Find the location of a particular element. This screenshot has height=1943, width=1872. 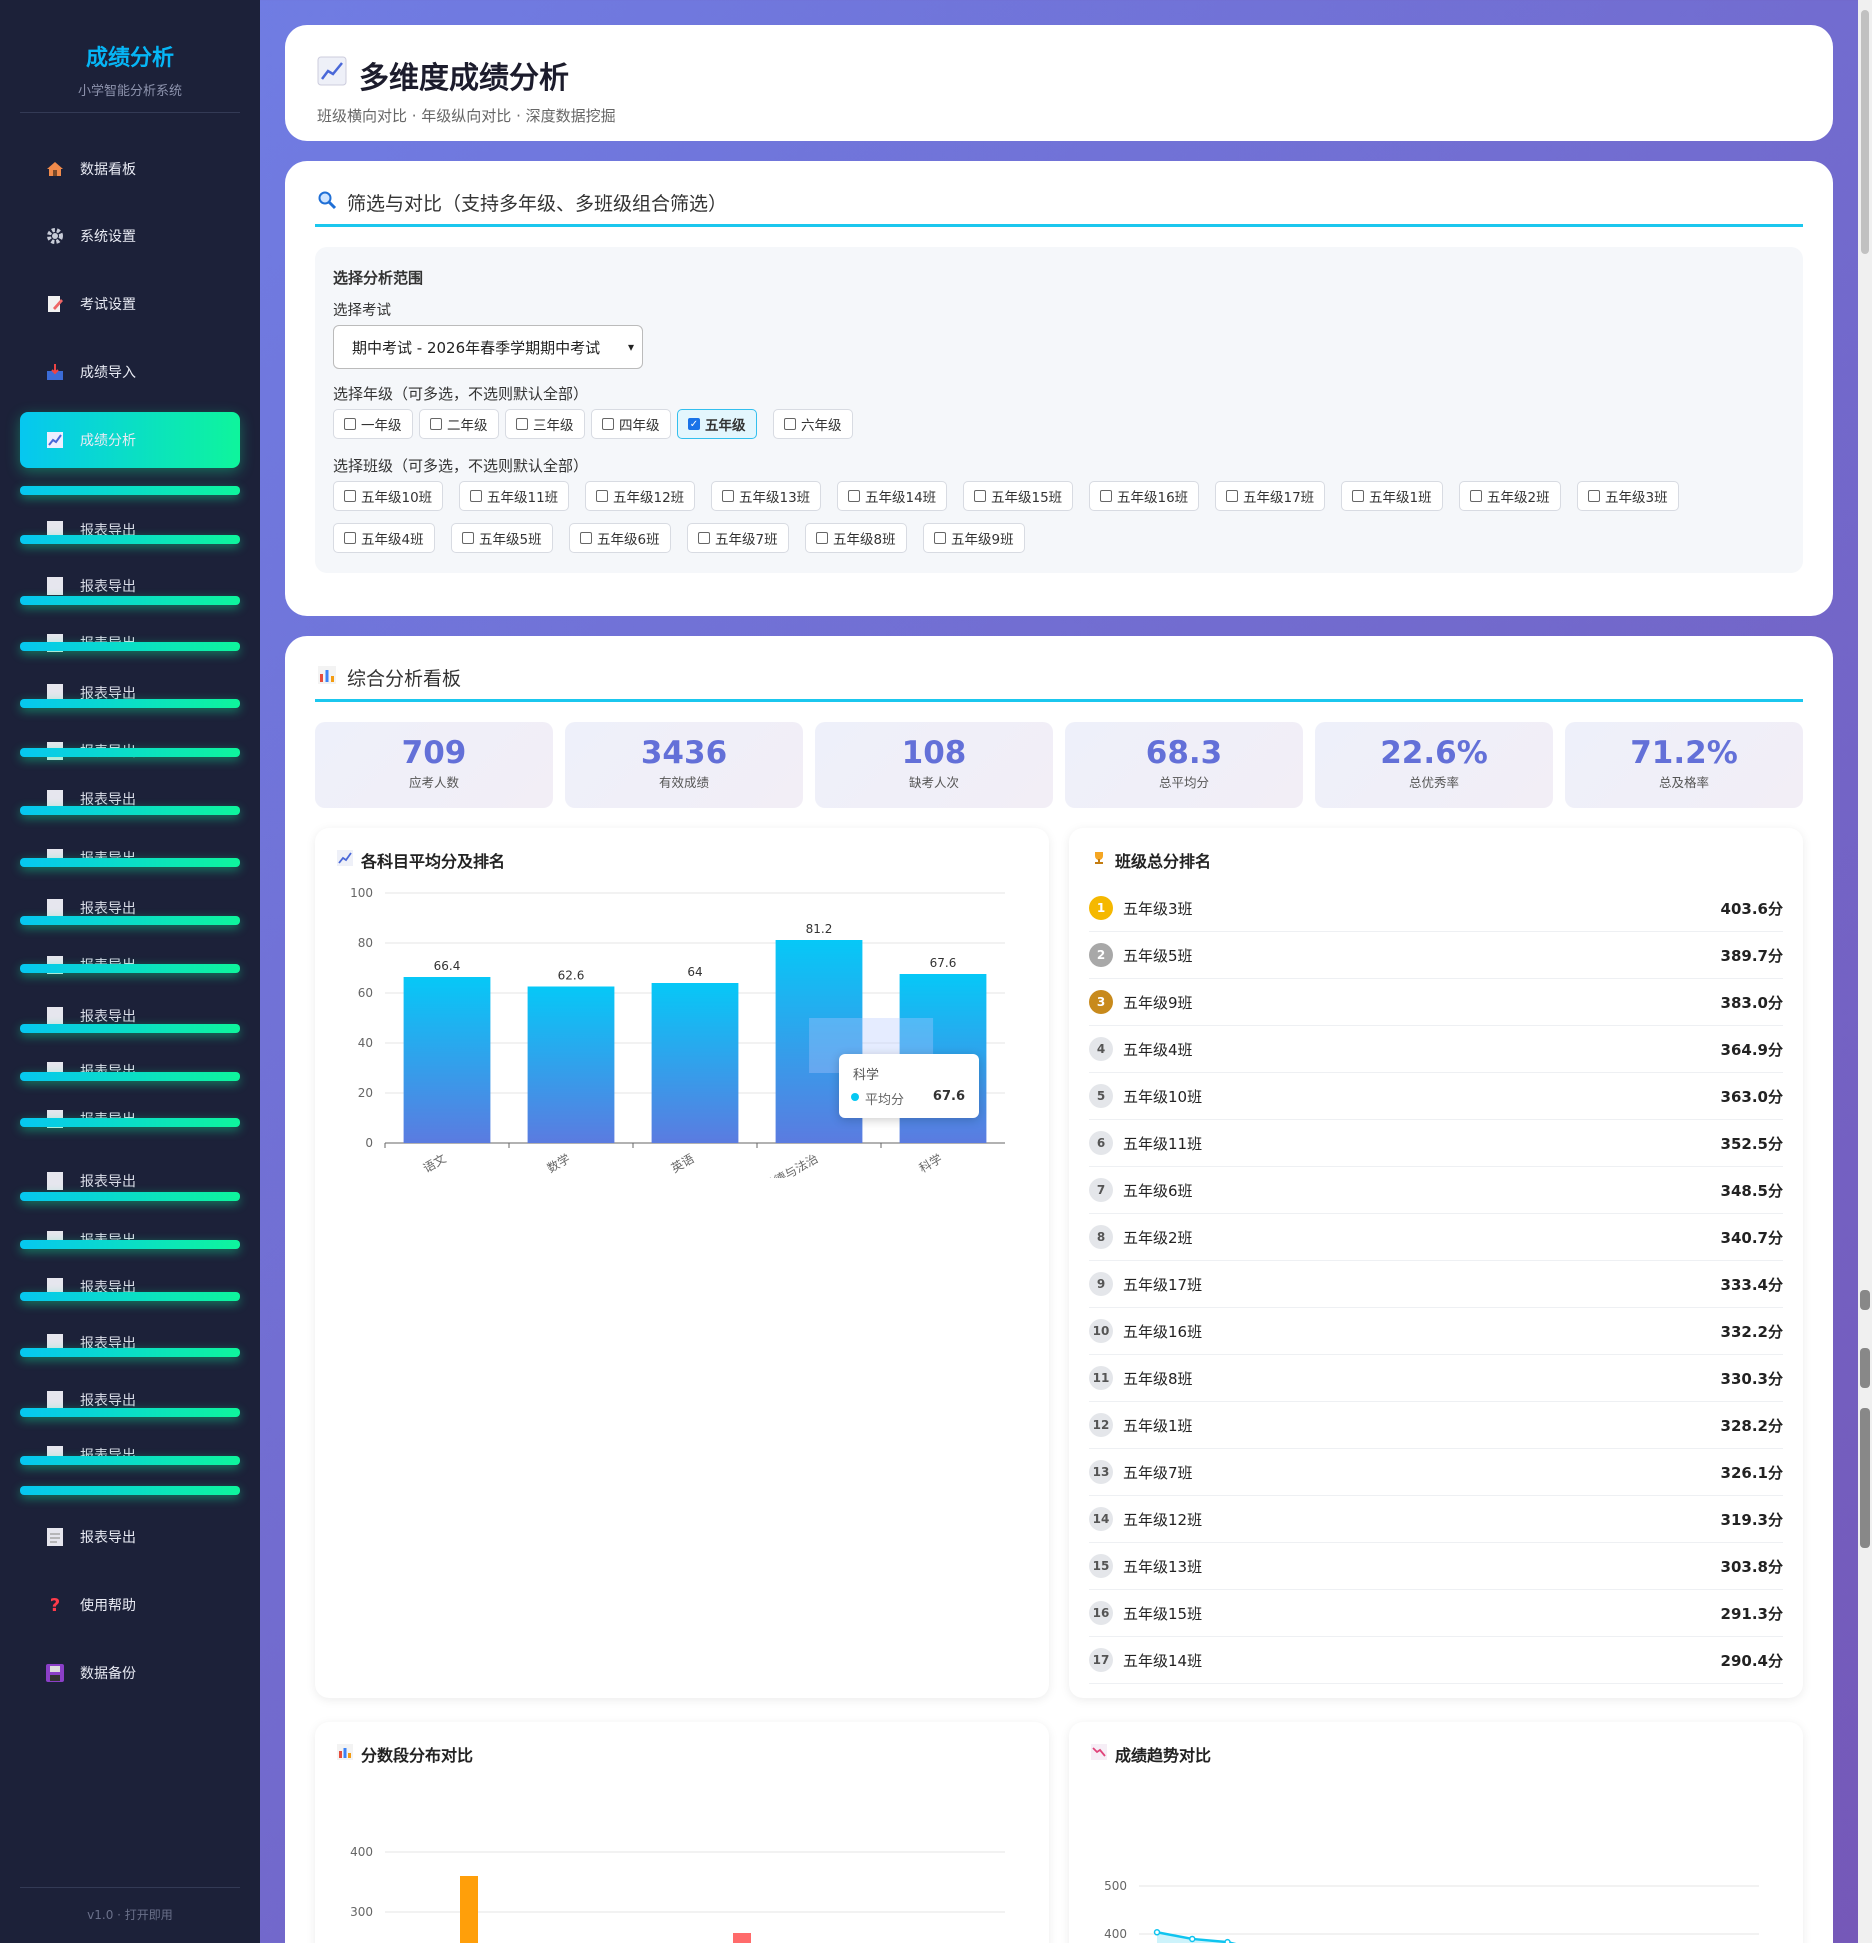

ranking-row: 7 五年级6班 348.5分 is located at coordinates (1436, 1190).